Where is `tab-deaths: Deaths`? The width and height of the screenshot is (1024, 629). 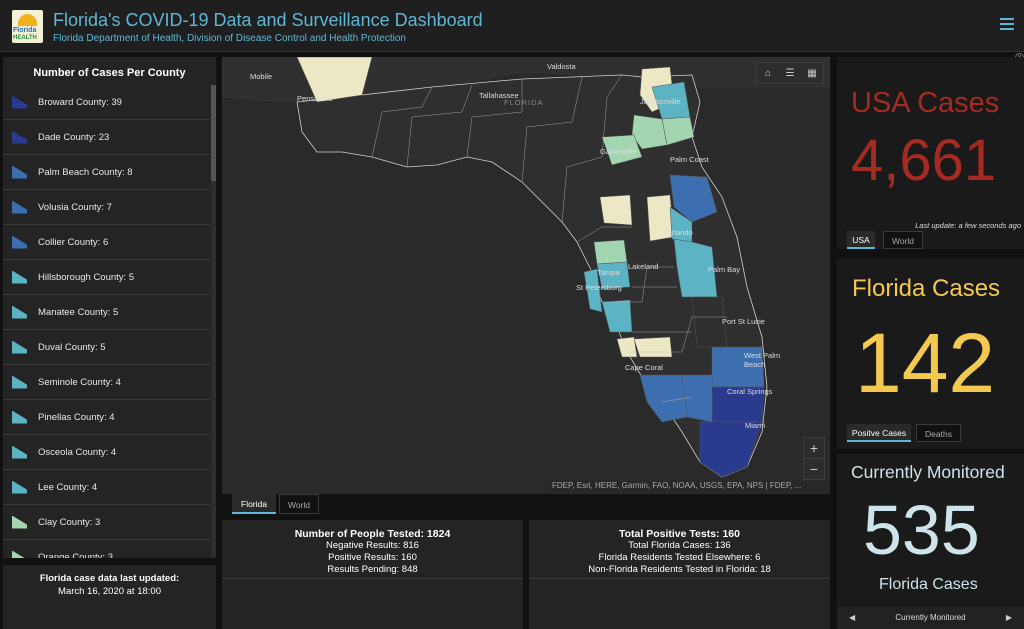
tab-deaths: Deaths is located at coordinates (938, 433).